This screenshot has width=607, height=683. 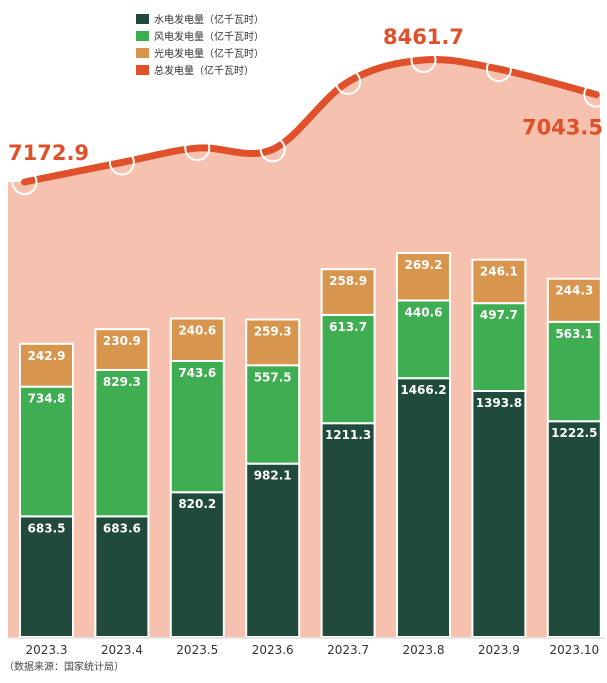 What do you see at coordinates (64, 666) in the screenshot?
I see `source-note: （数据来源：国家统计局）` at bounding box center [64, 666].